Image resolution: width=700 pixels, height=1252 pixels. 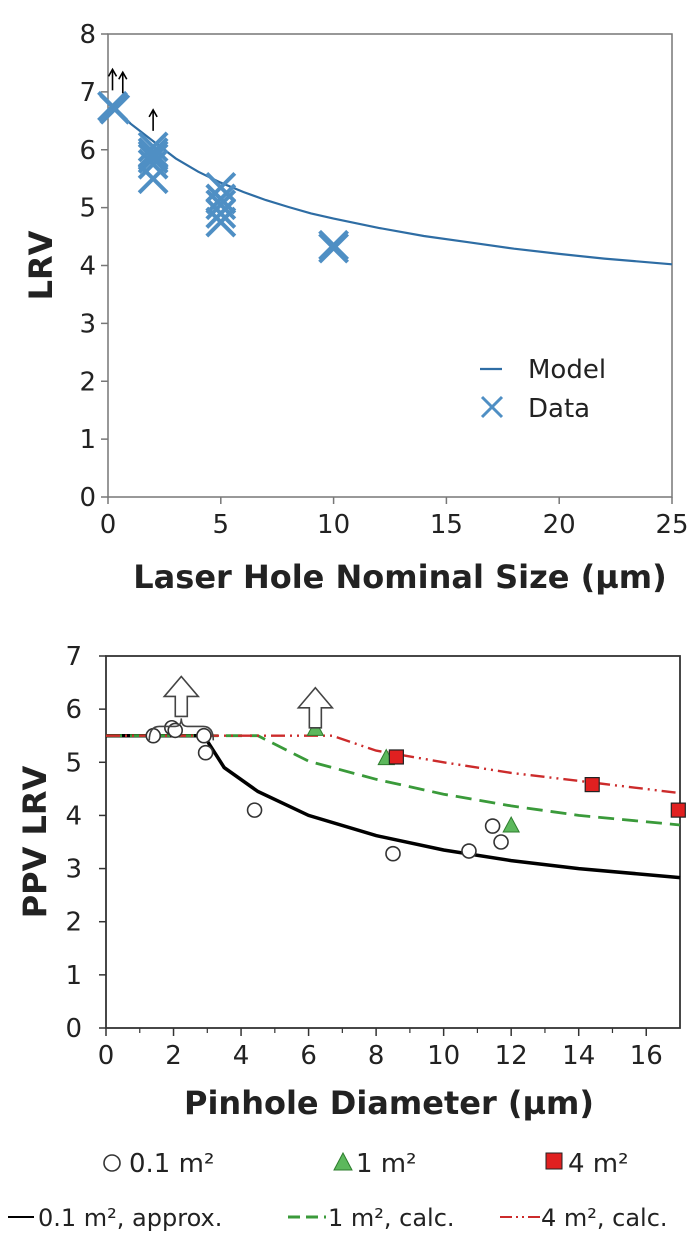 I want to click on x-axis-label: Laser Hole Nominal Size (µm), so click(x=399, y=577).